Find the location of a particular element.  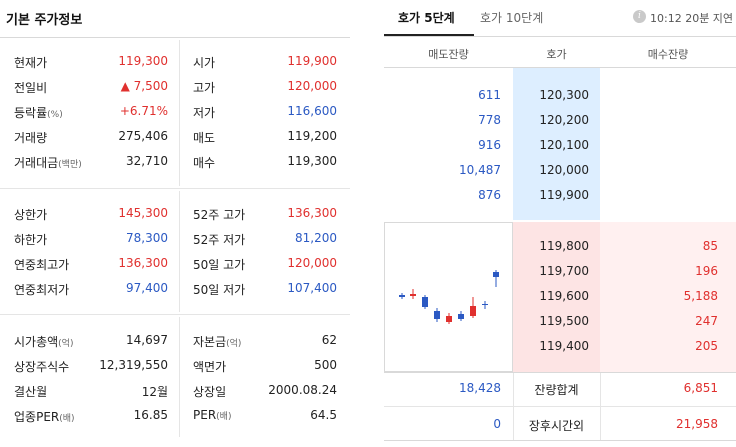

field-value: +6.71% is located at coordinates (143, 111).